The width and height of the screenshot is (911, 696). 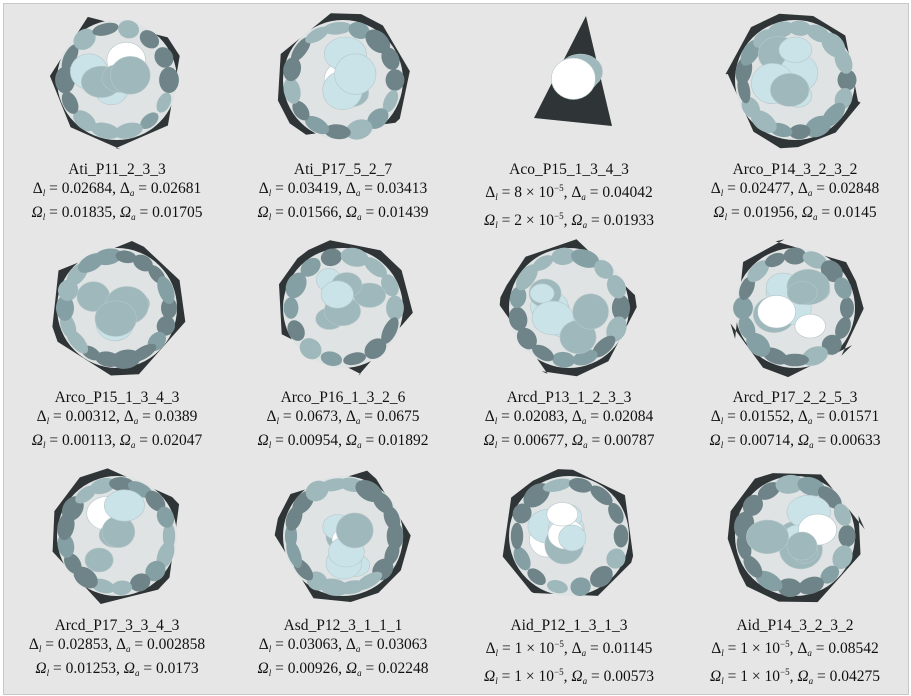 What do you see at coordinates (534, 220) in the screenshot?
I see `metric-value: 2 × 10` at bounding box center [534, 220].